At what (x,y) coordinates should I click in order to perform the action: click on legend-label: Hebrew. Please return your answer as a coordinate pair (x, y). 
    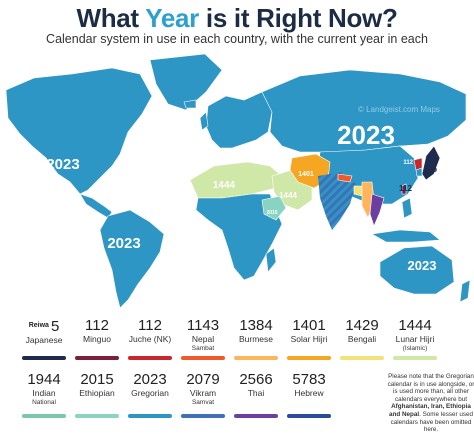
    Looking at the image, I should click on (309, 393).